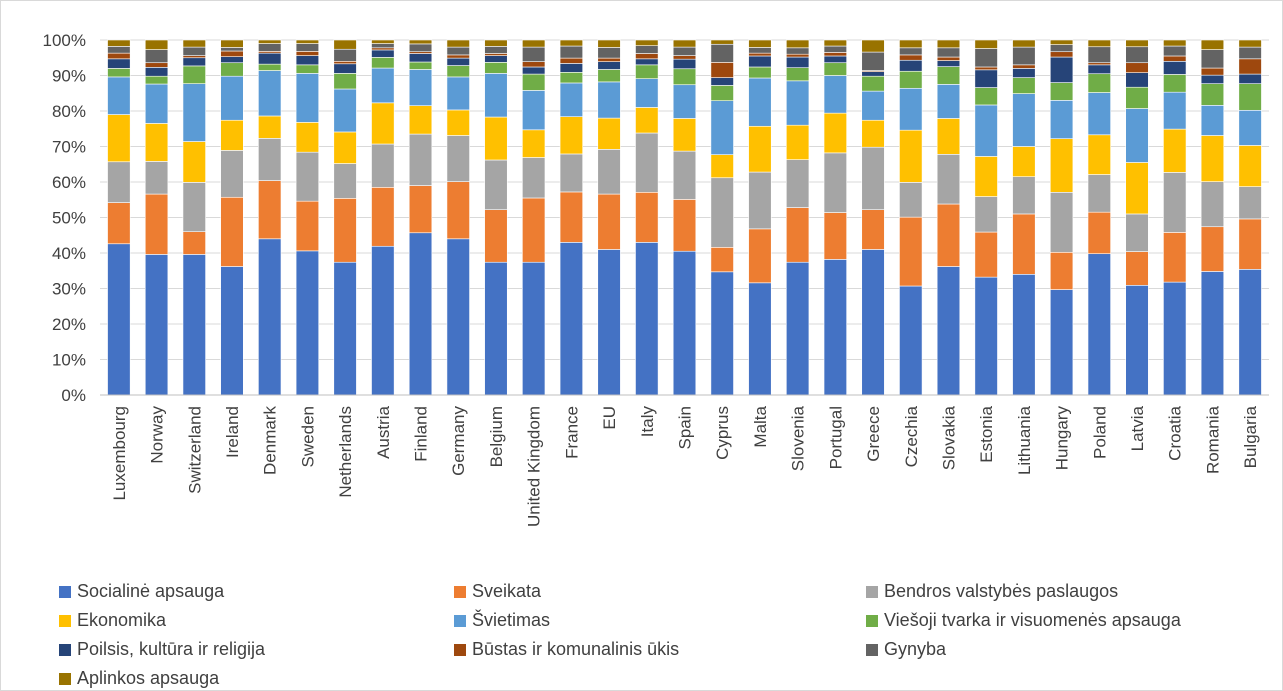  Describe the element at coordinates (948, 437) in the screenshot. I see `category-label: Slovakia` at that location.